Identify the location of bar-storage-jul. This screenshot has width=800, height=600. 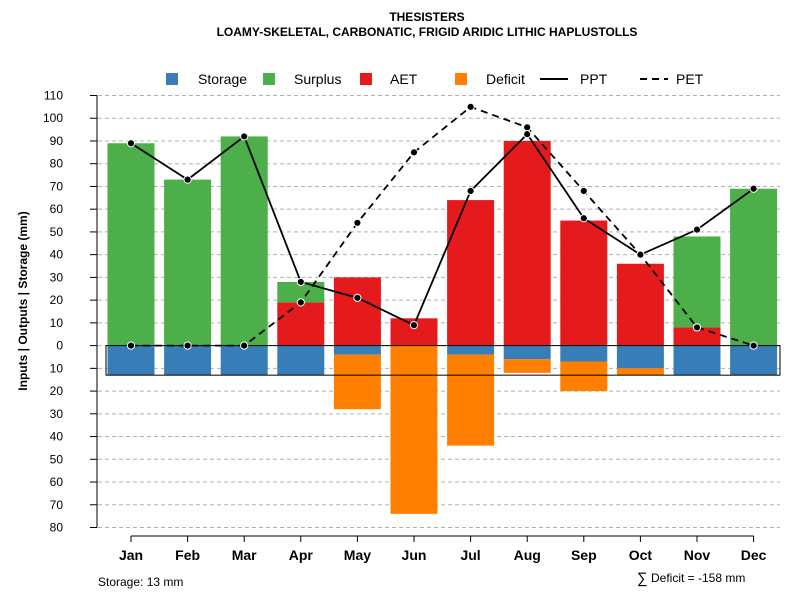
(471, 350).